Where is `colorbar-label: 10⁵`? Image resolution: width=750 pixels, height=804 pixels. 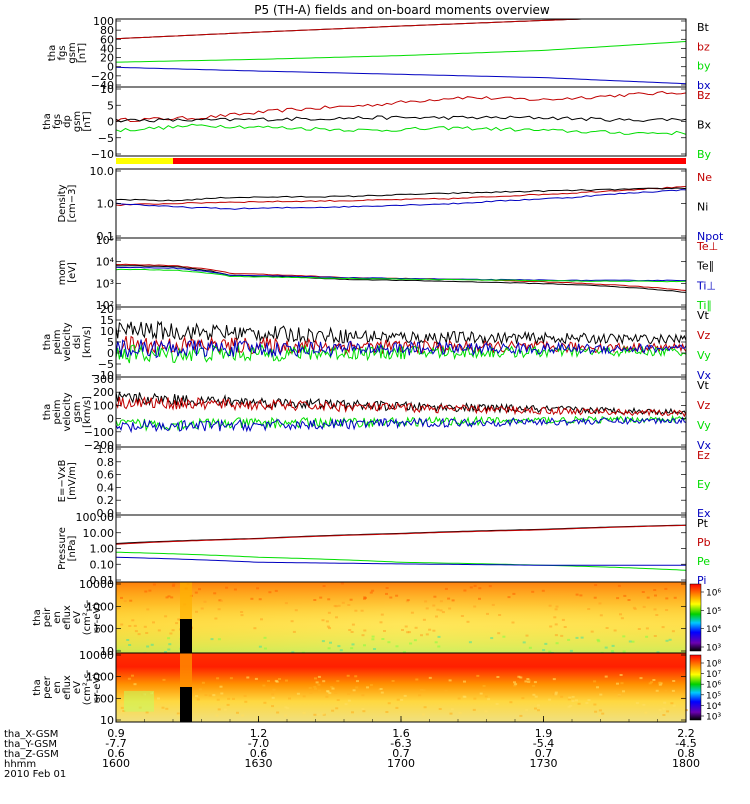 colorbar-label: 10⁵ is located at coordinates (713, 696).